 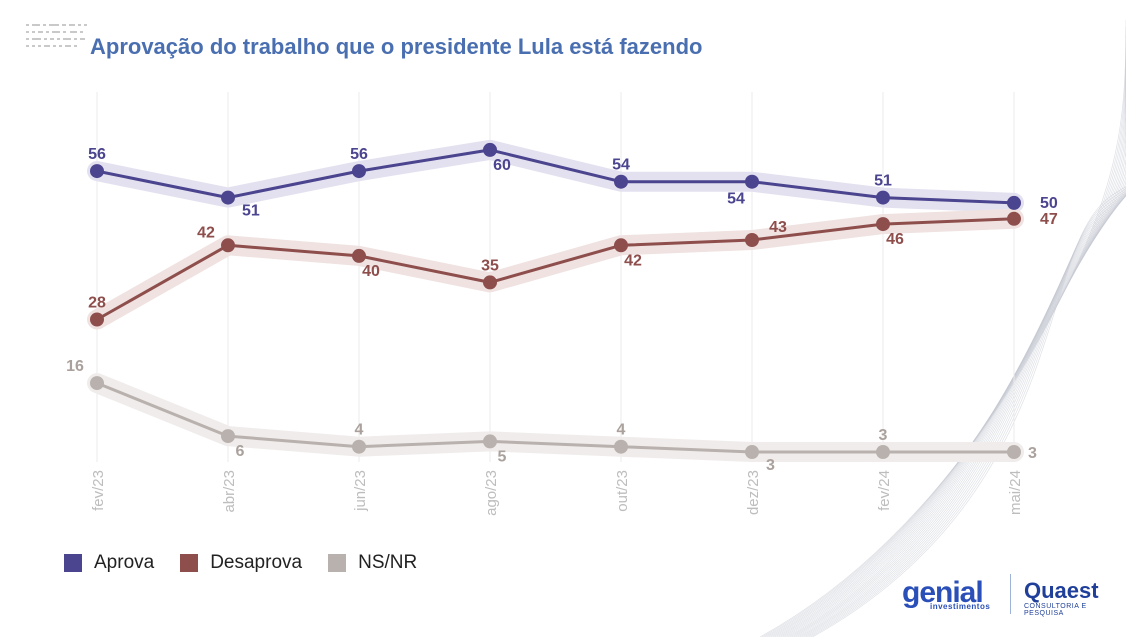 What do you see at coordinates (491, 493) in the screenshot?
I see `x-tick-label: ago/23` at bounding box center [491, 493].